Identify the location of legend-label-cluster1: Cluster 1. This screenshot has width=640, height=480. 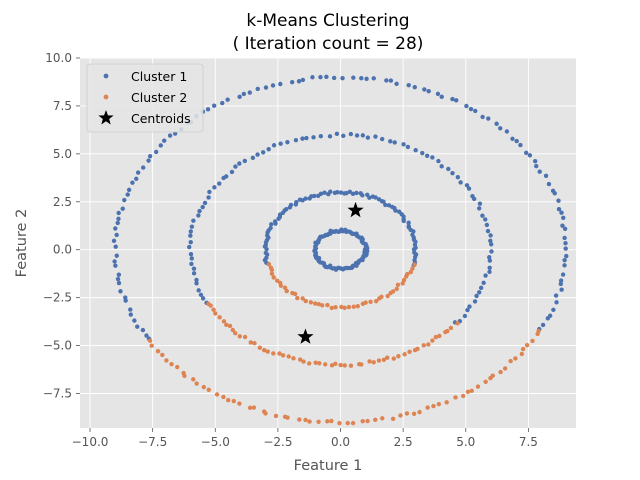
(159, 76).